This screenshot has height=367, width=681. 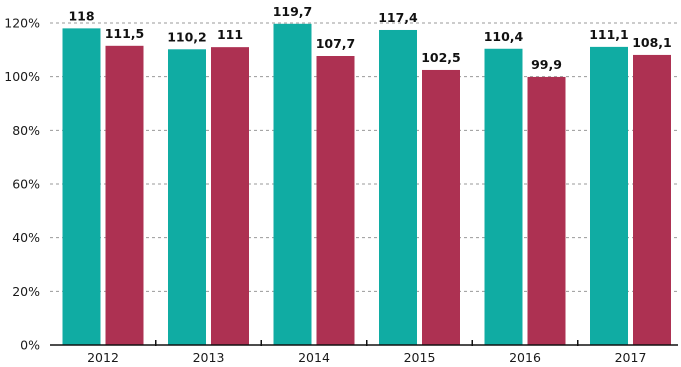 I want to click on data-label: 119,7, so click(x=293, y=11).